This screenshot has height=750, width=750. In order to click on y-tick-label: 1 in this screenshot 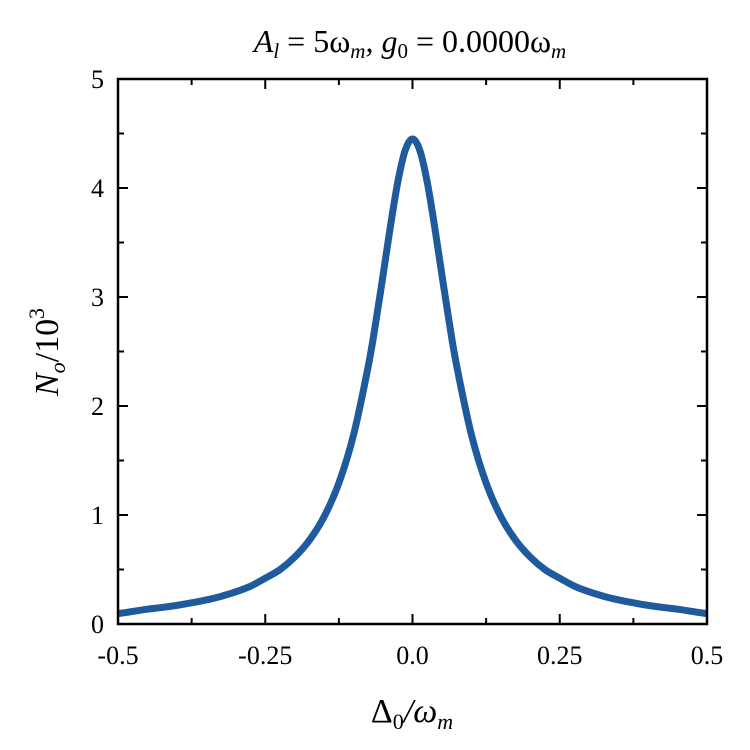, I will do `click(97, 515)`.